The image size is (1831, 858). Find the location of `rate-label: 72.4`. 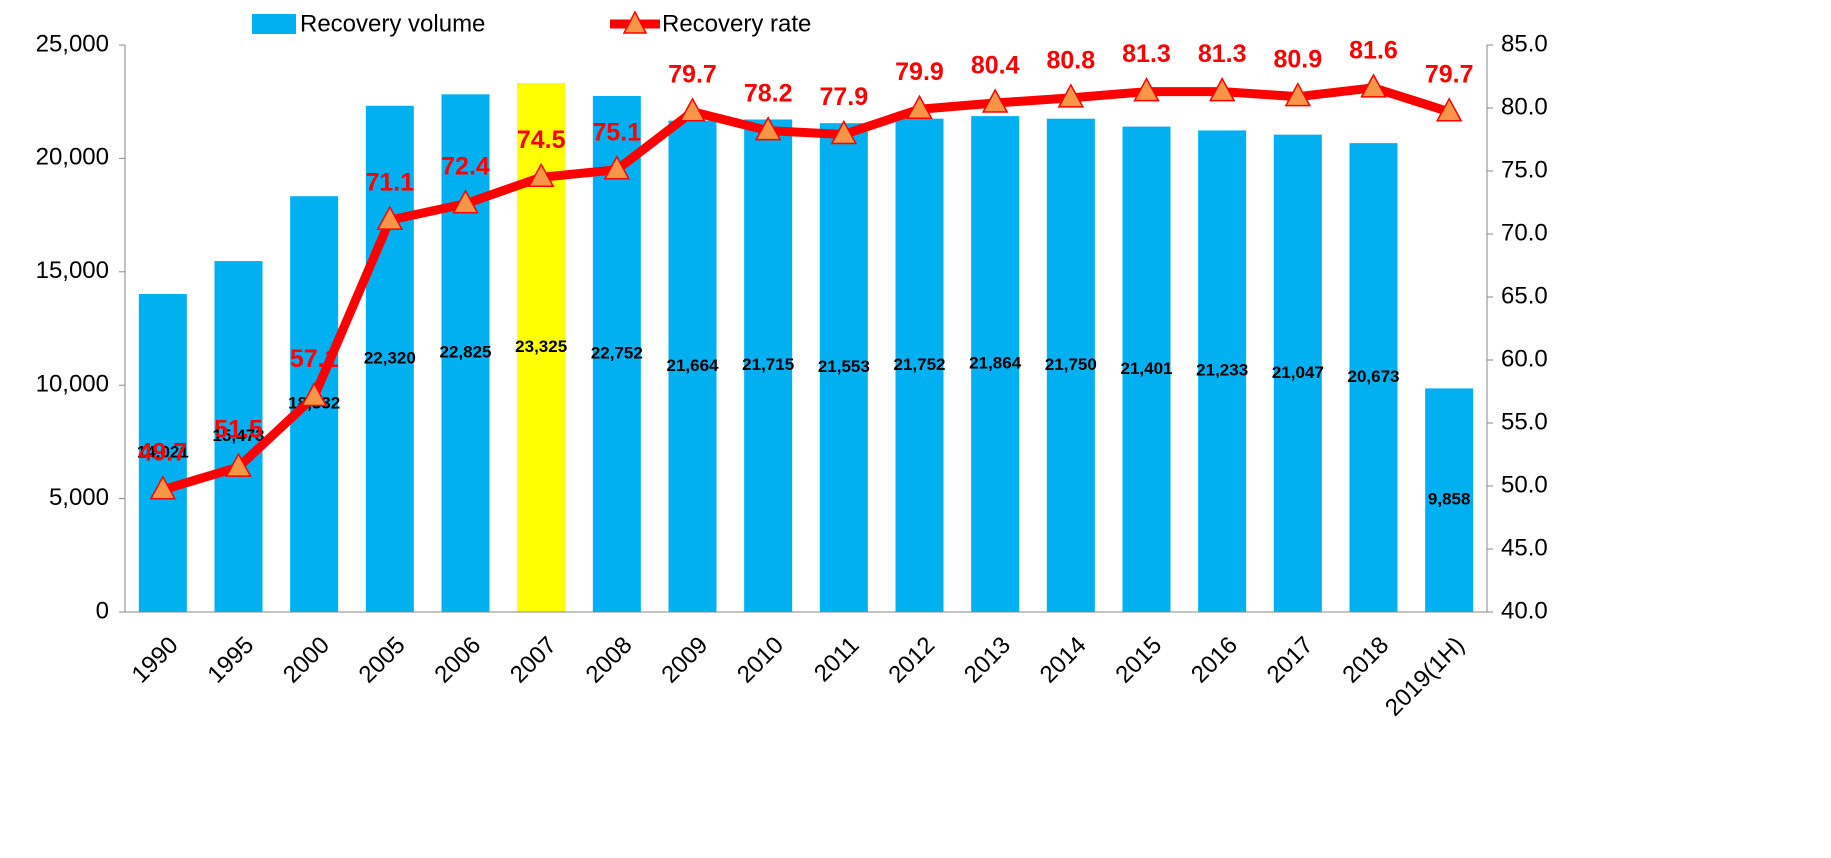

rate-label: 72.4 is located at coordinates (465, 166).